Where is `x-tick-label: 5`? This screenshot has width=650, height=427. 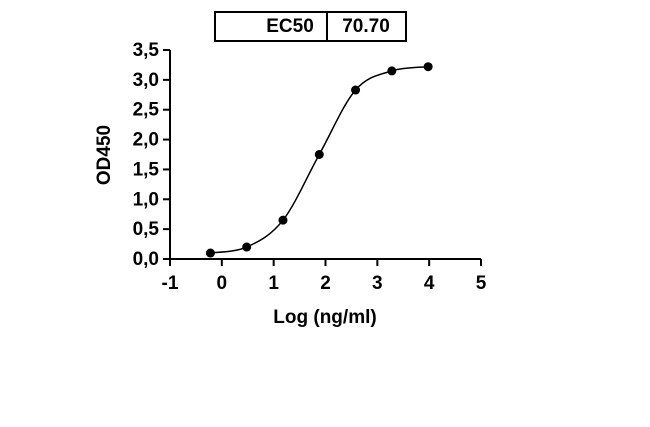 x-tick-label: 5 is located at coordinates (481, 283).